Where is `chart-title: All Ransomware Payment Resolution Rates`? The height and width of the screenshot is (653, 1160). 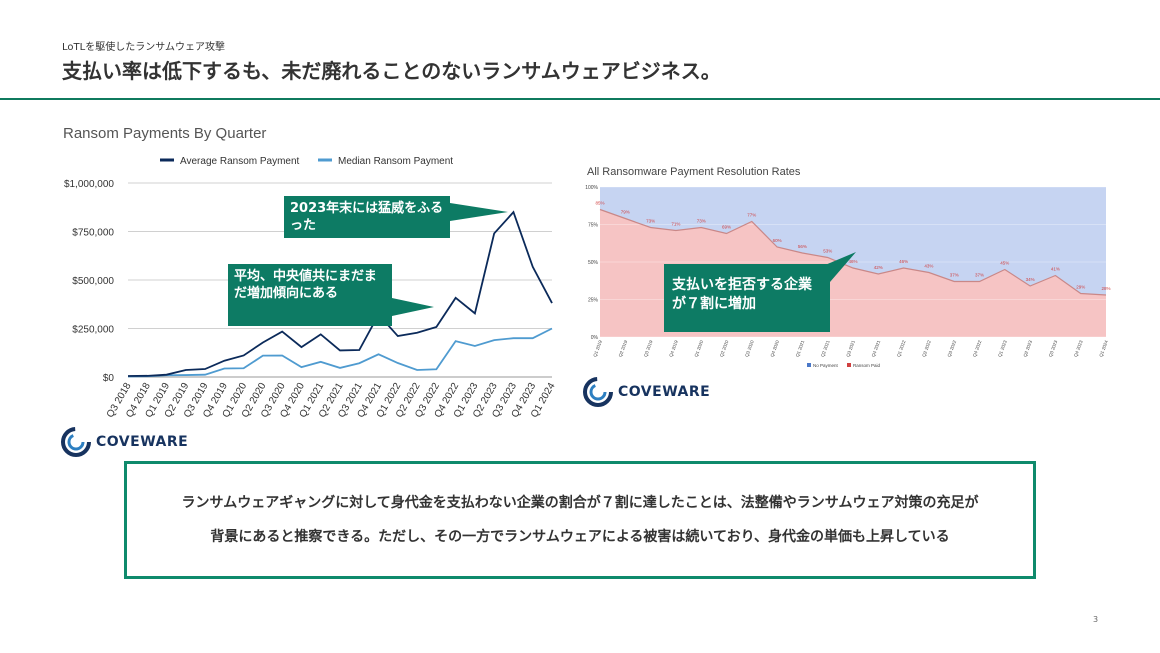
chart-title: All Ransomware Payment Resolution Rates is located at coordinates (694, 172).